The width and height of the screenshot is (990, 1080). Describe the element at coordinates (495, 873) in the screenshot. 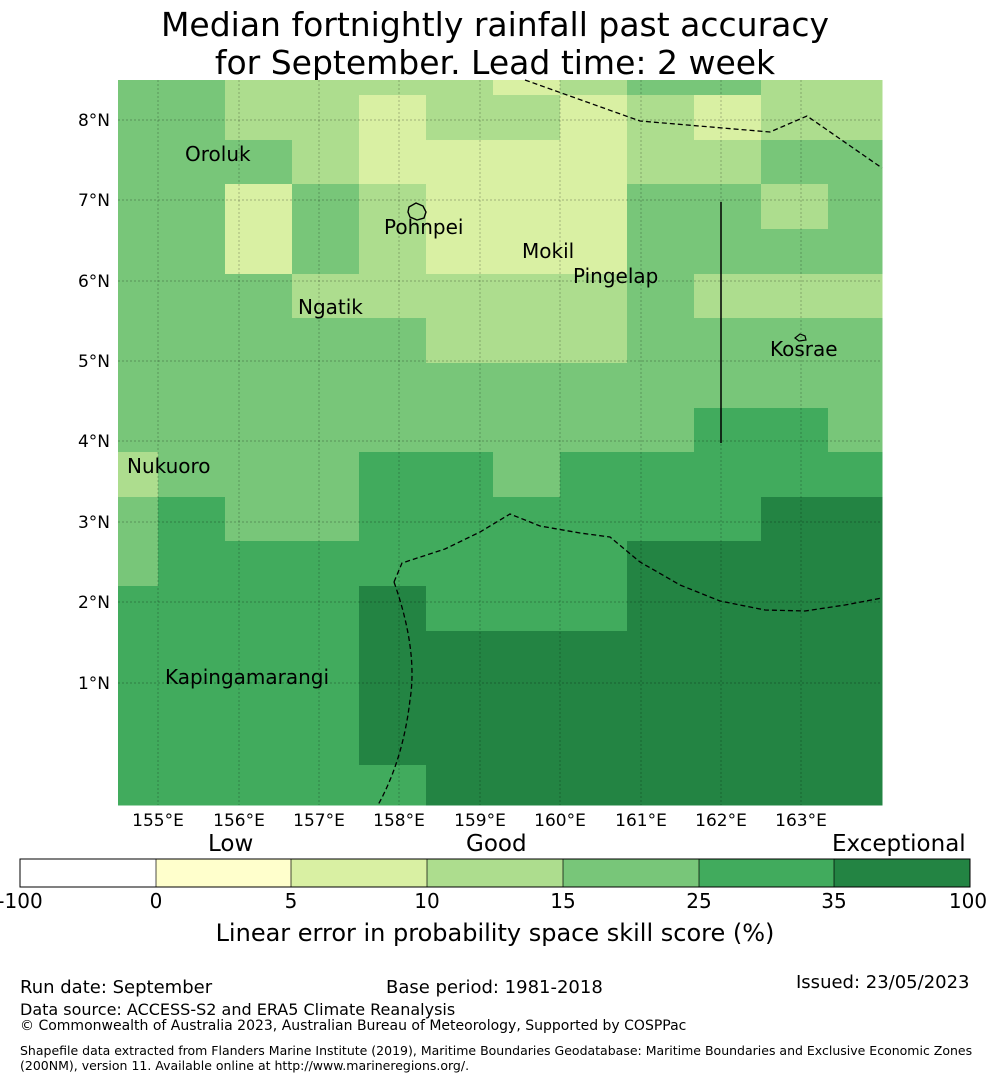

I see `colorbar-frame` at that location.